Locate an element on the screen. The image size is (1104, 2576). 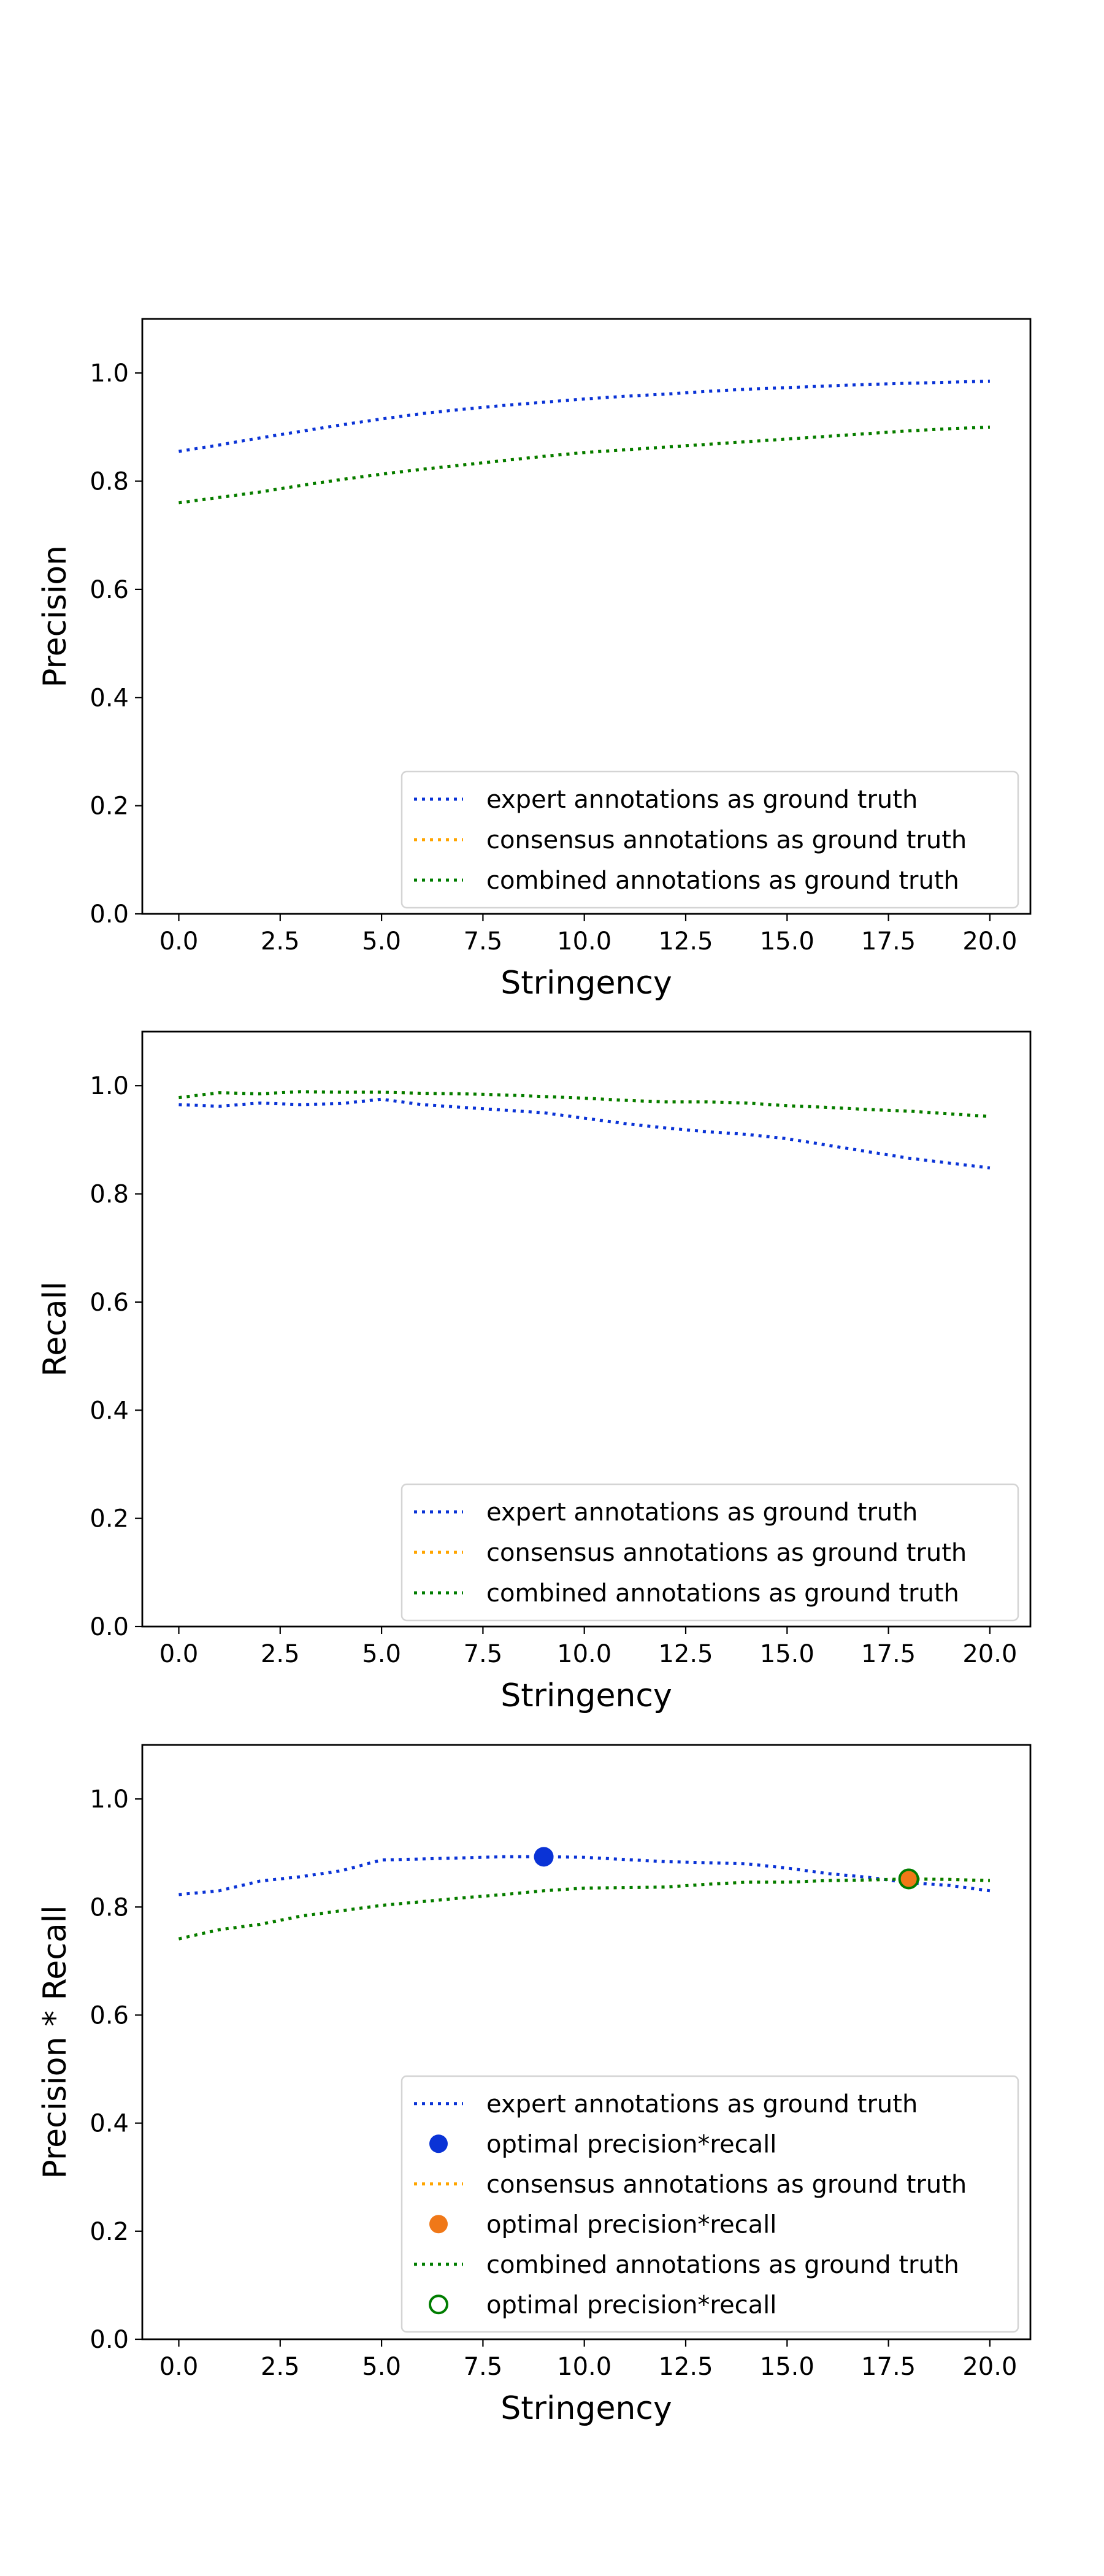
y-axis-label: Precision is located at coordinates (55, 616).